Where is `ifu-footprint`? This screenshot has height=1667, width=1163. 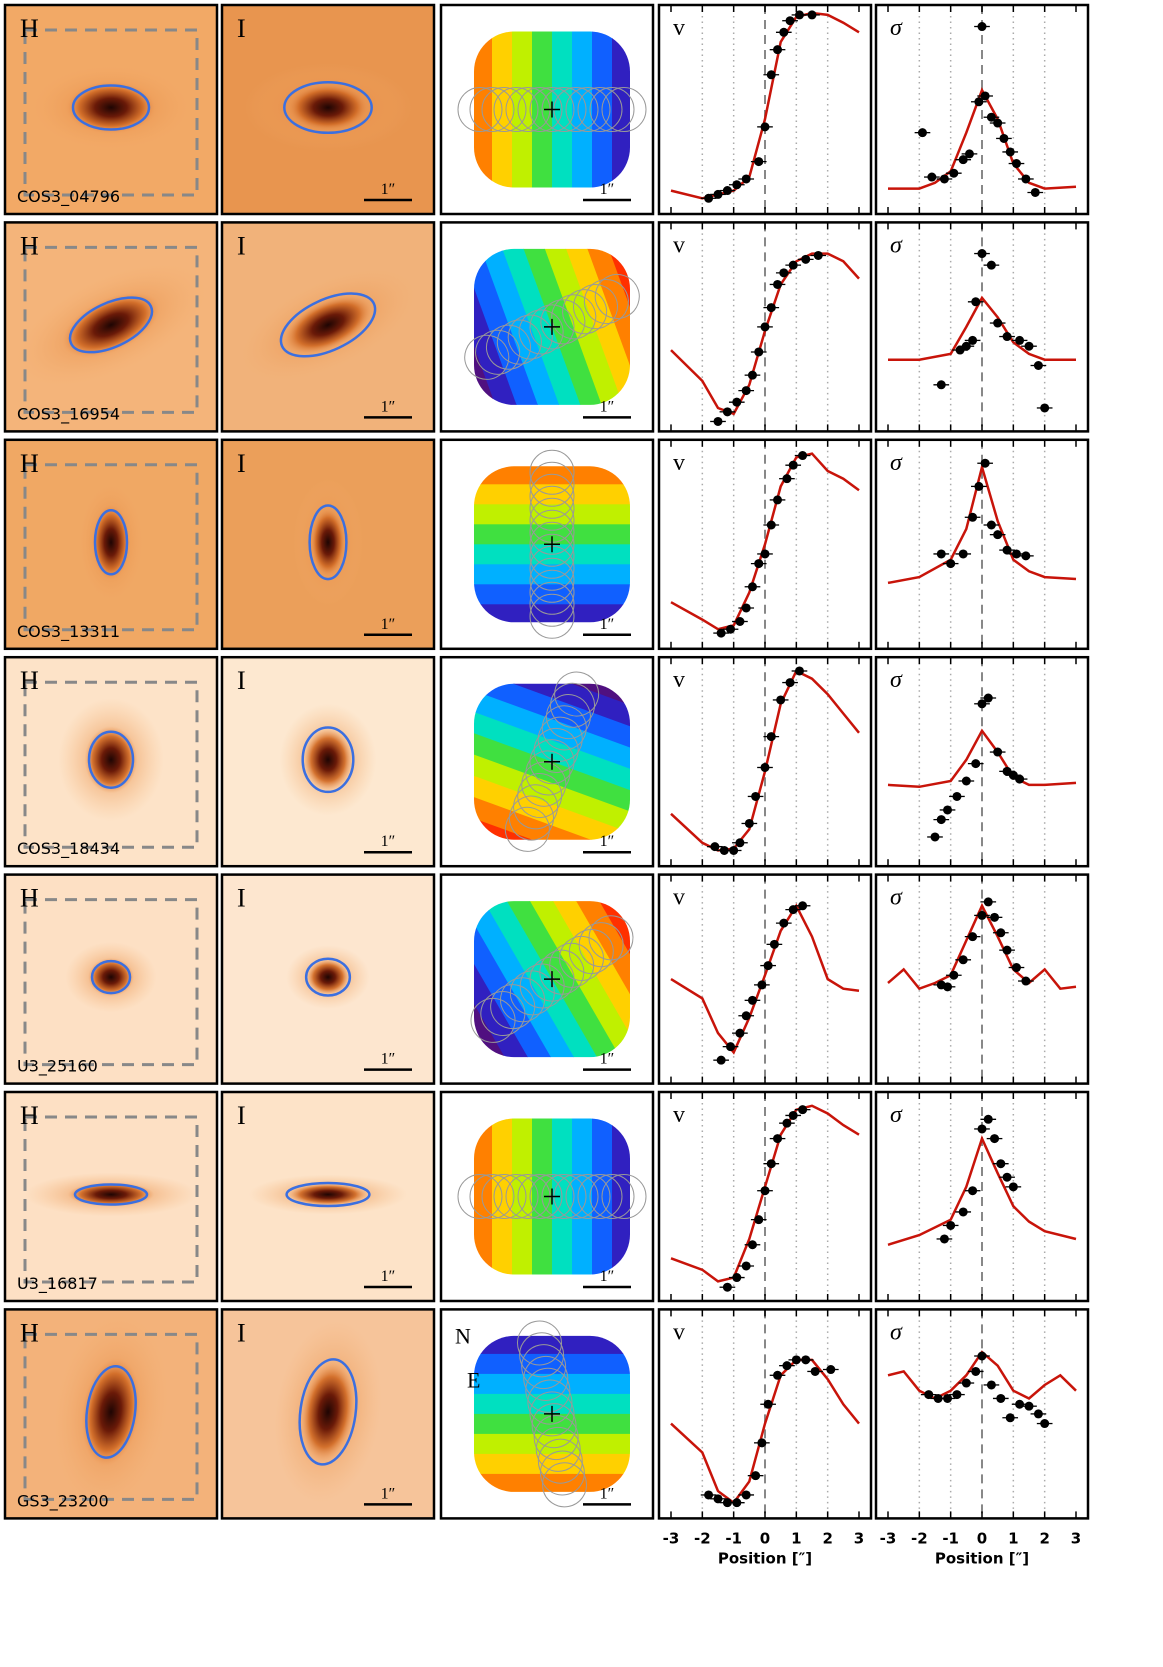 ifu-footprint is located at coordinates (111, 547).